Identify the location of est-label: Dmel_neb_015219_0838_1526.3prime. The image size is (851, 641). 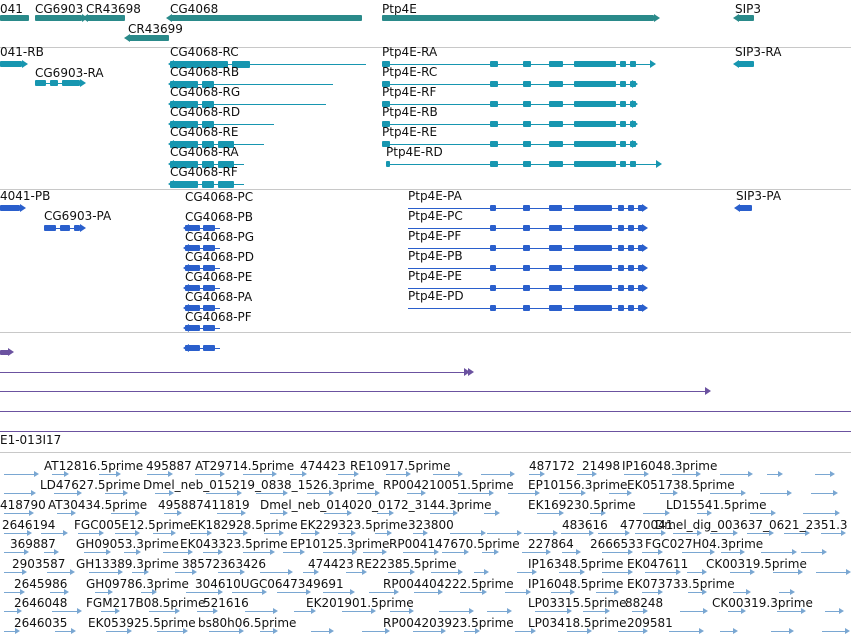
(259, 485).